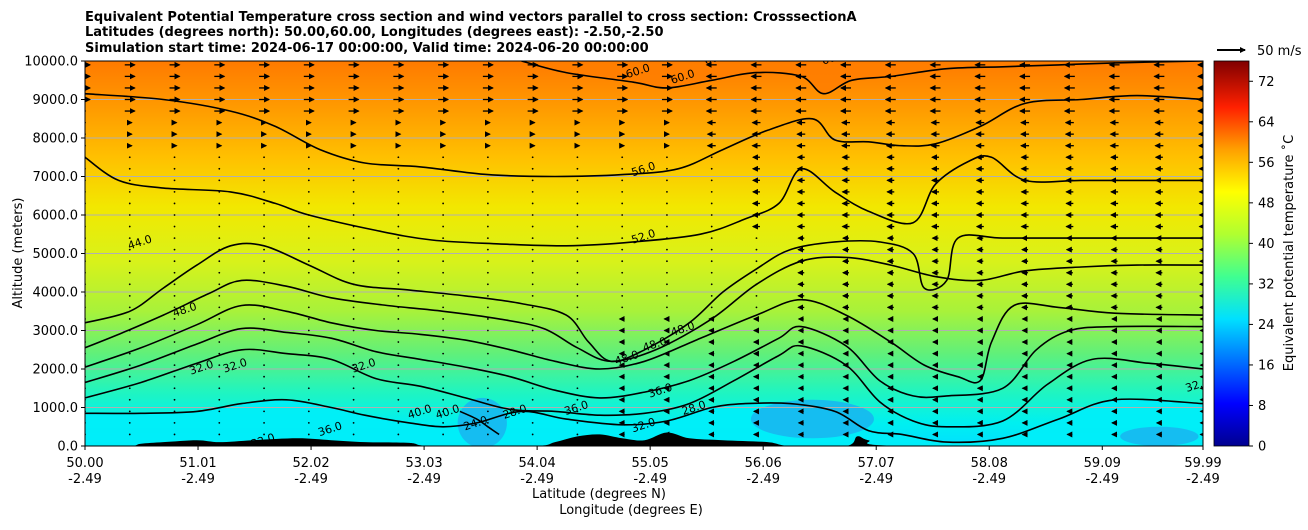 Image resolution: width=1308 pixels, height=530 pixels. What do you see at coordinates (644, 341) in the screenshot?
I see `contour-40.0` at bounding box center [644, 341].